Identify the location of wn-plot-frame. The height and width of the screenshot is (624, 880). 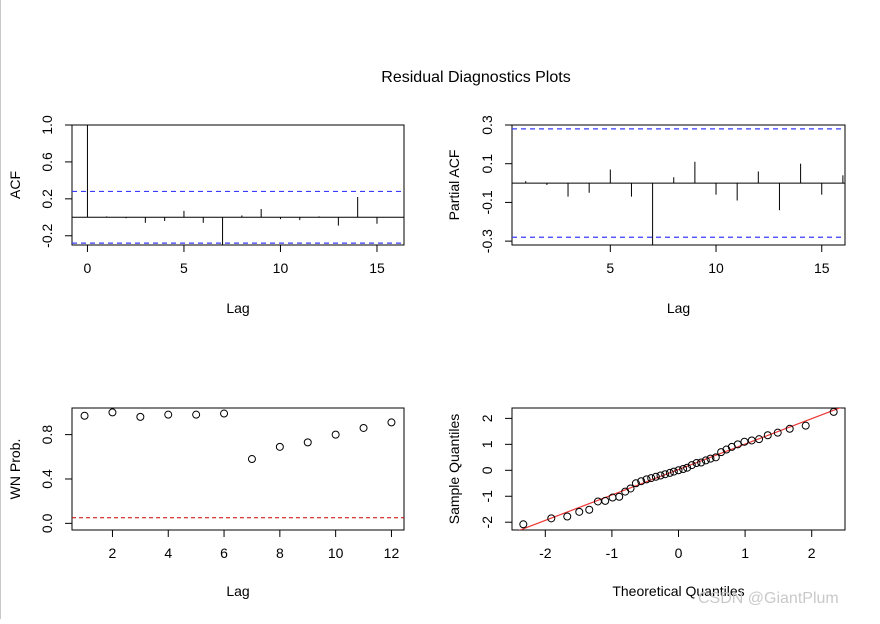
(238, 469).